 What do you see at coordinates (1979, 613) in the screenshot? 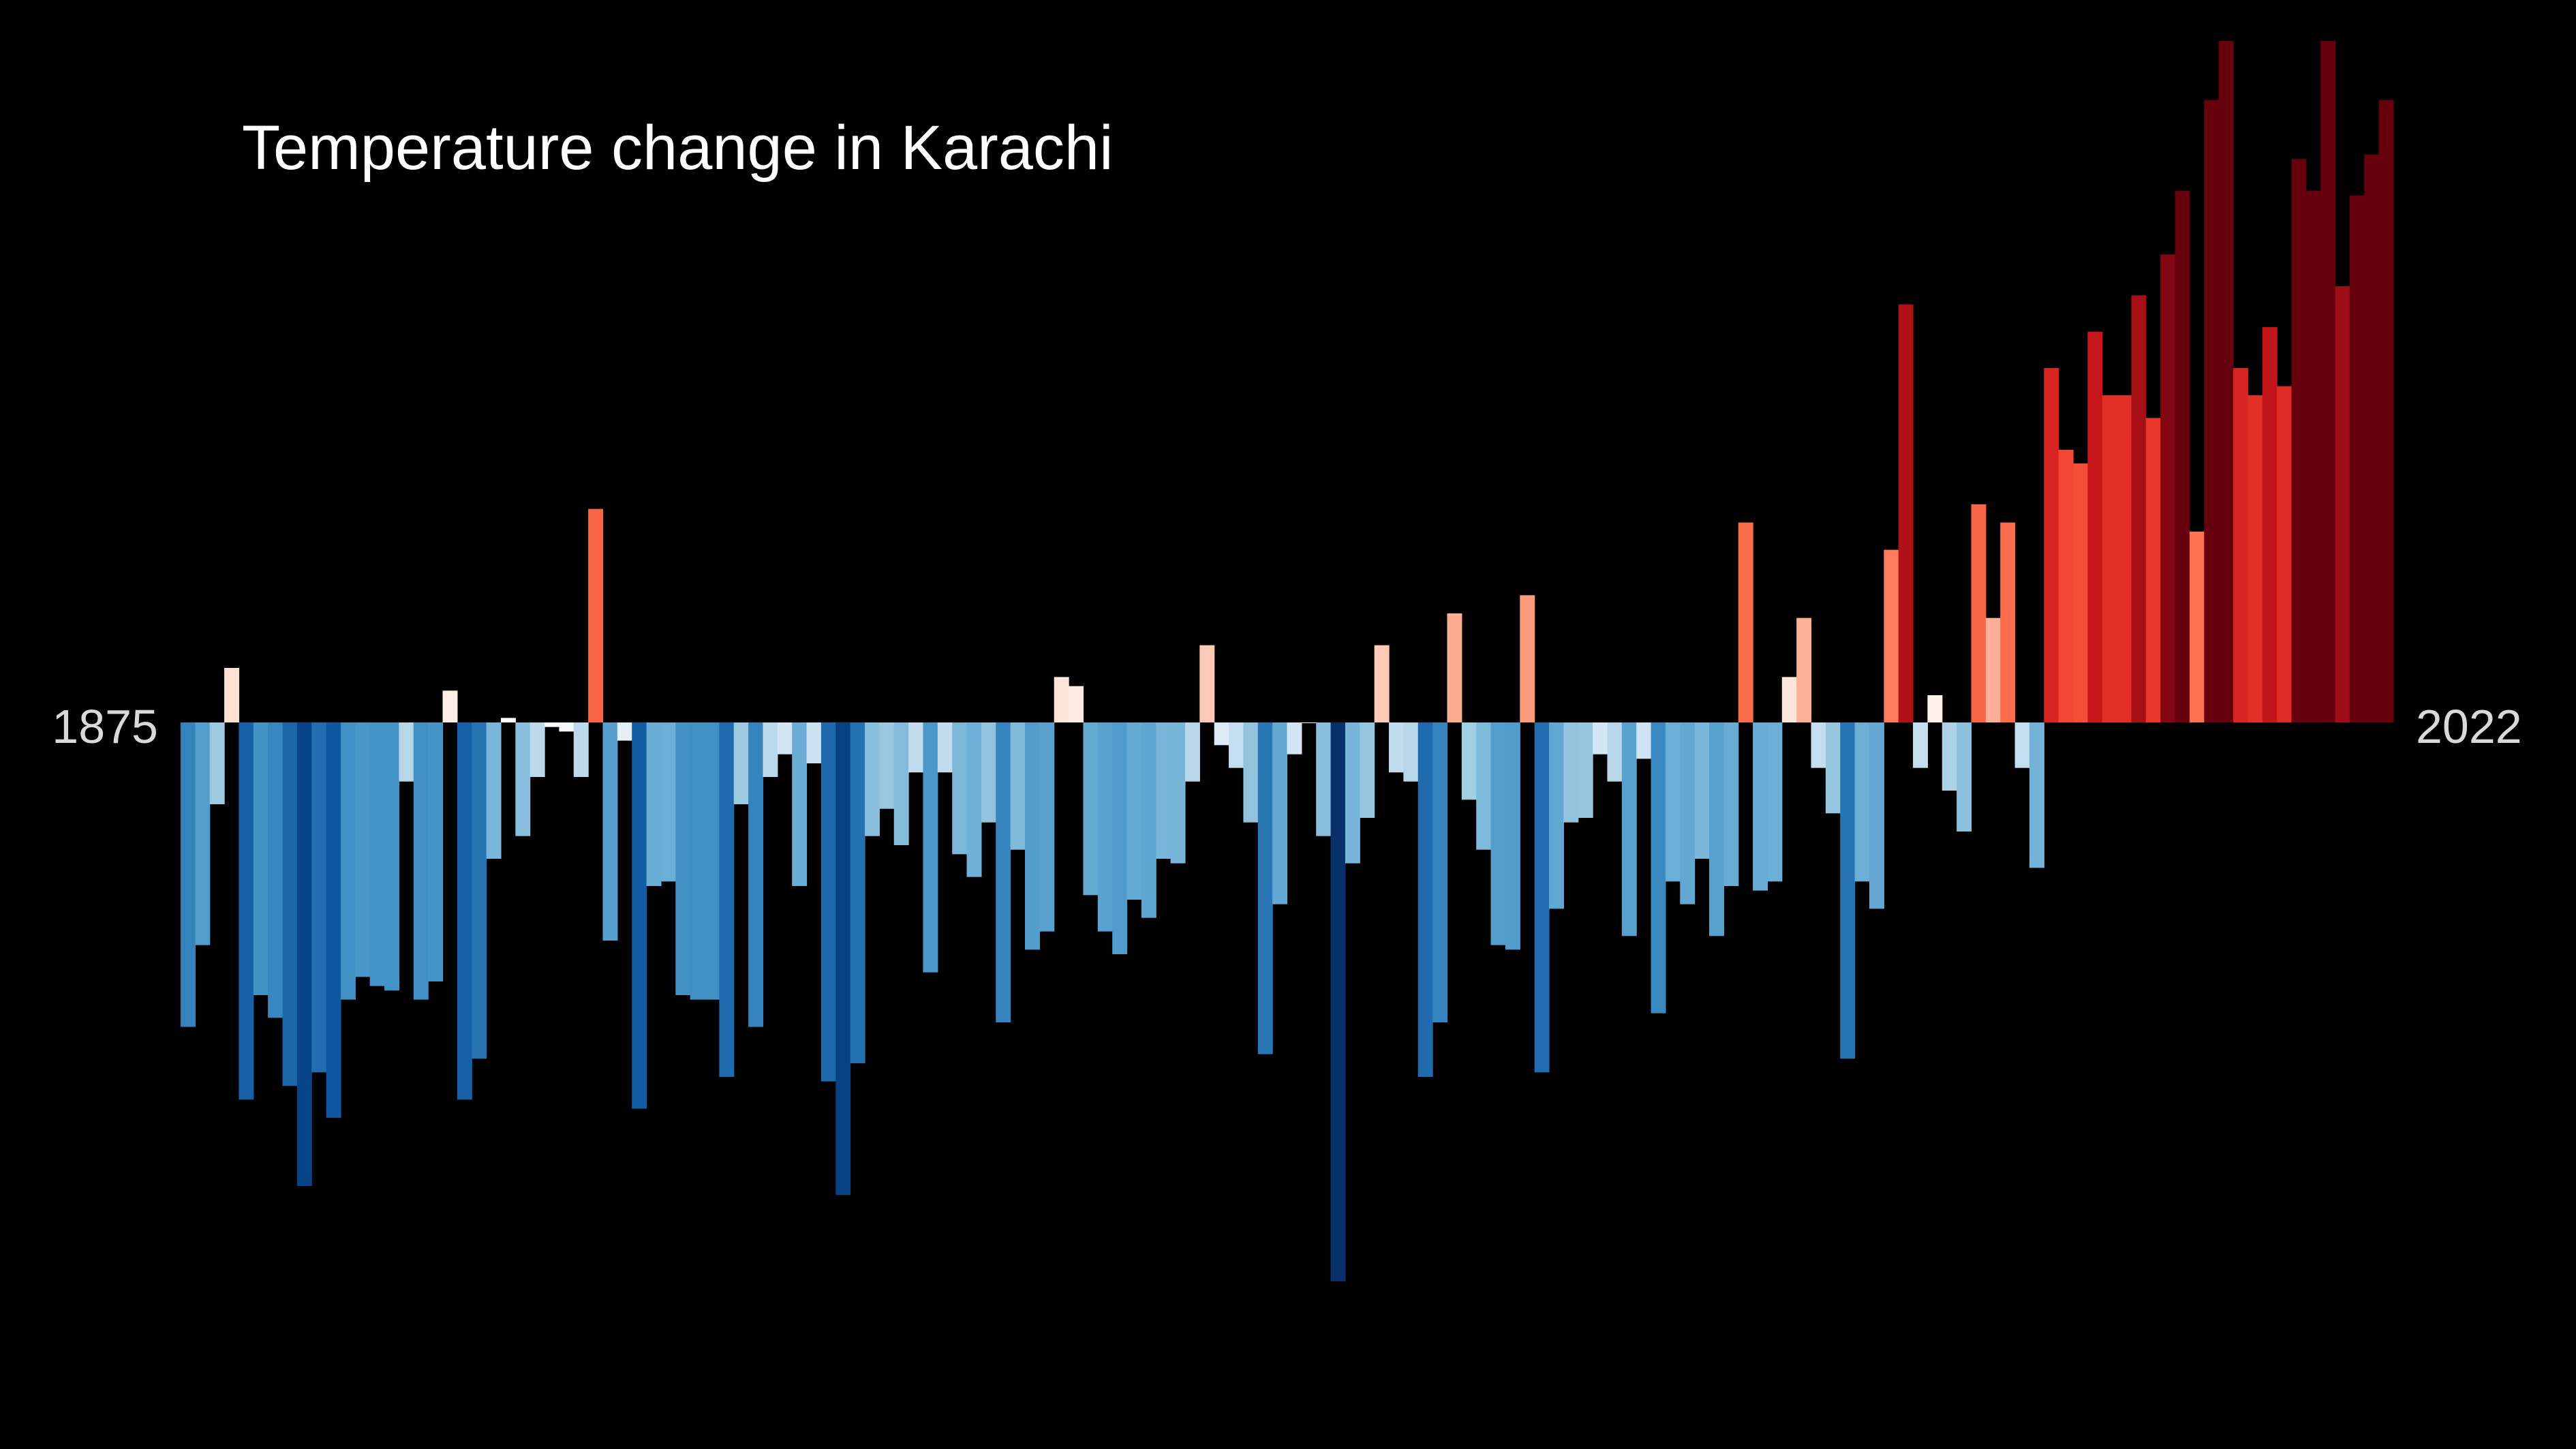
I see `bar-1998` at bounding box center [1979, 613].